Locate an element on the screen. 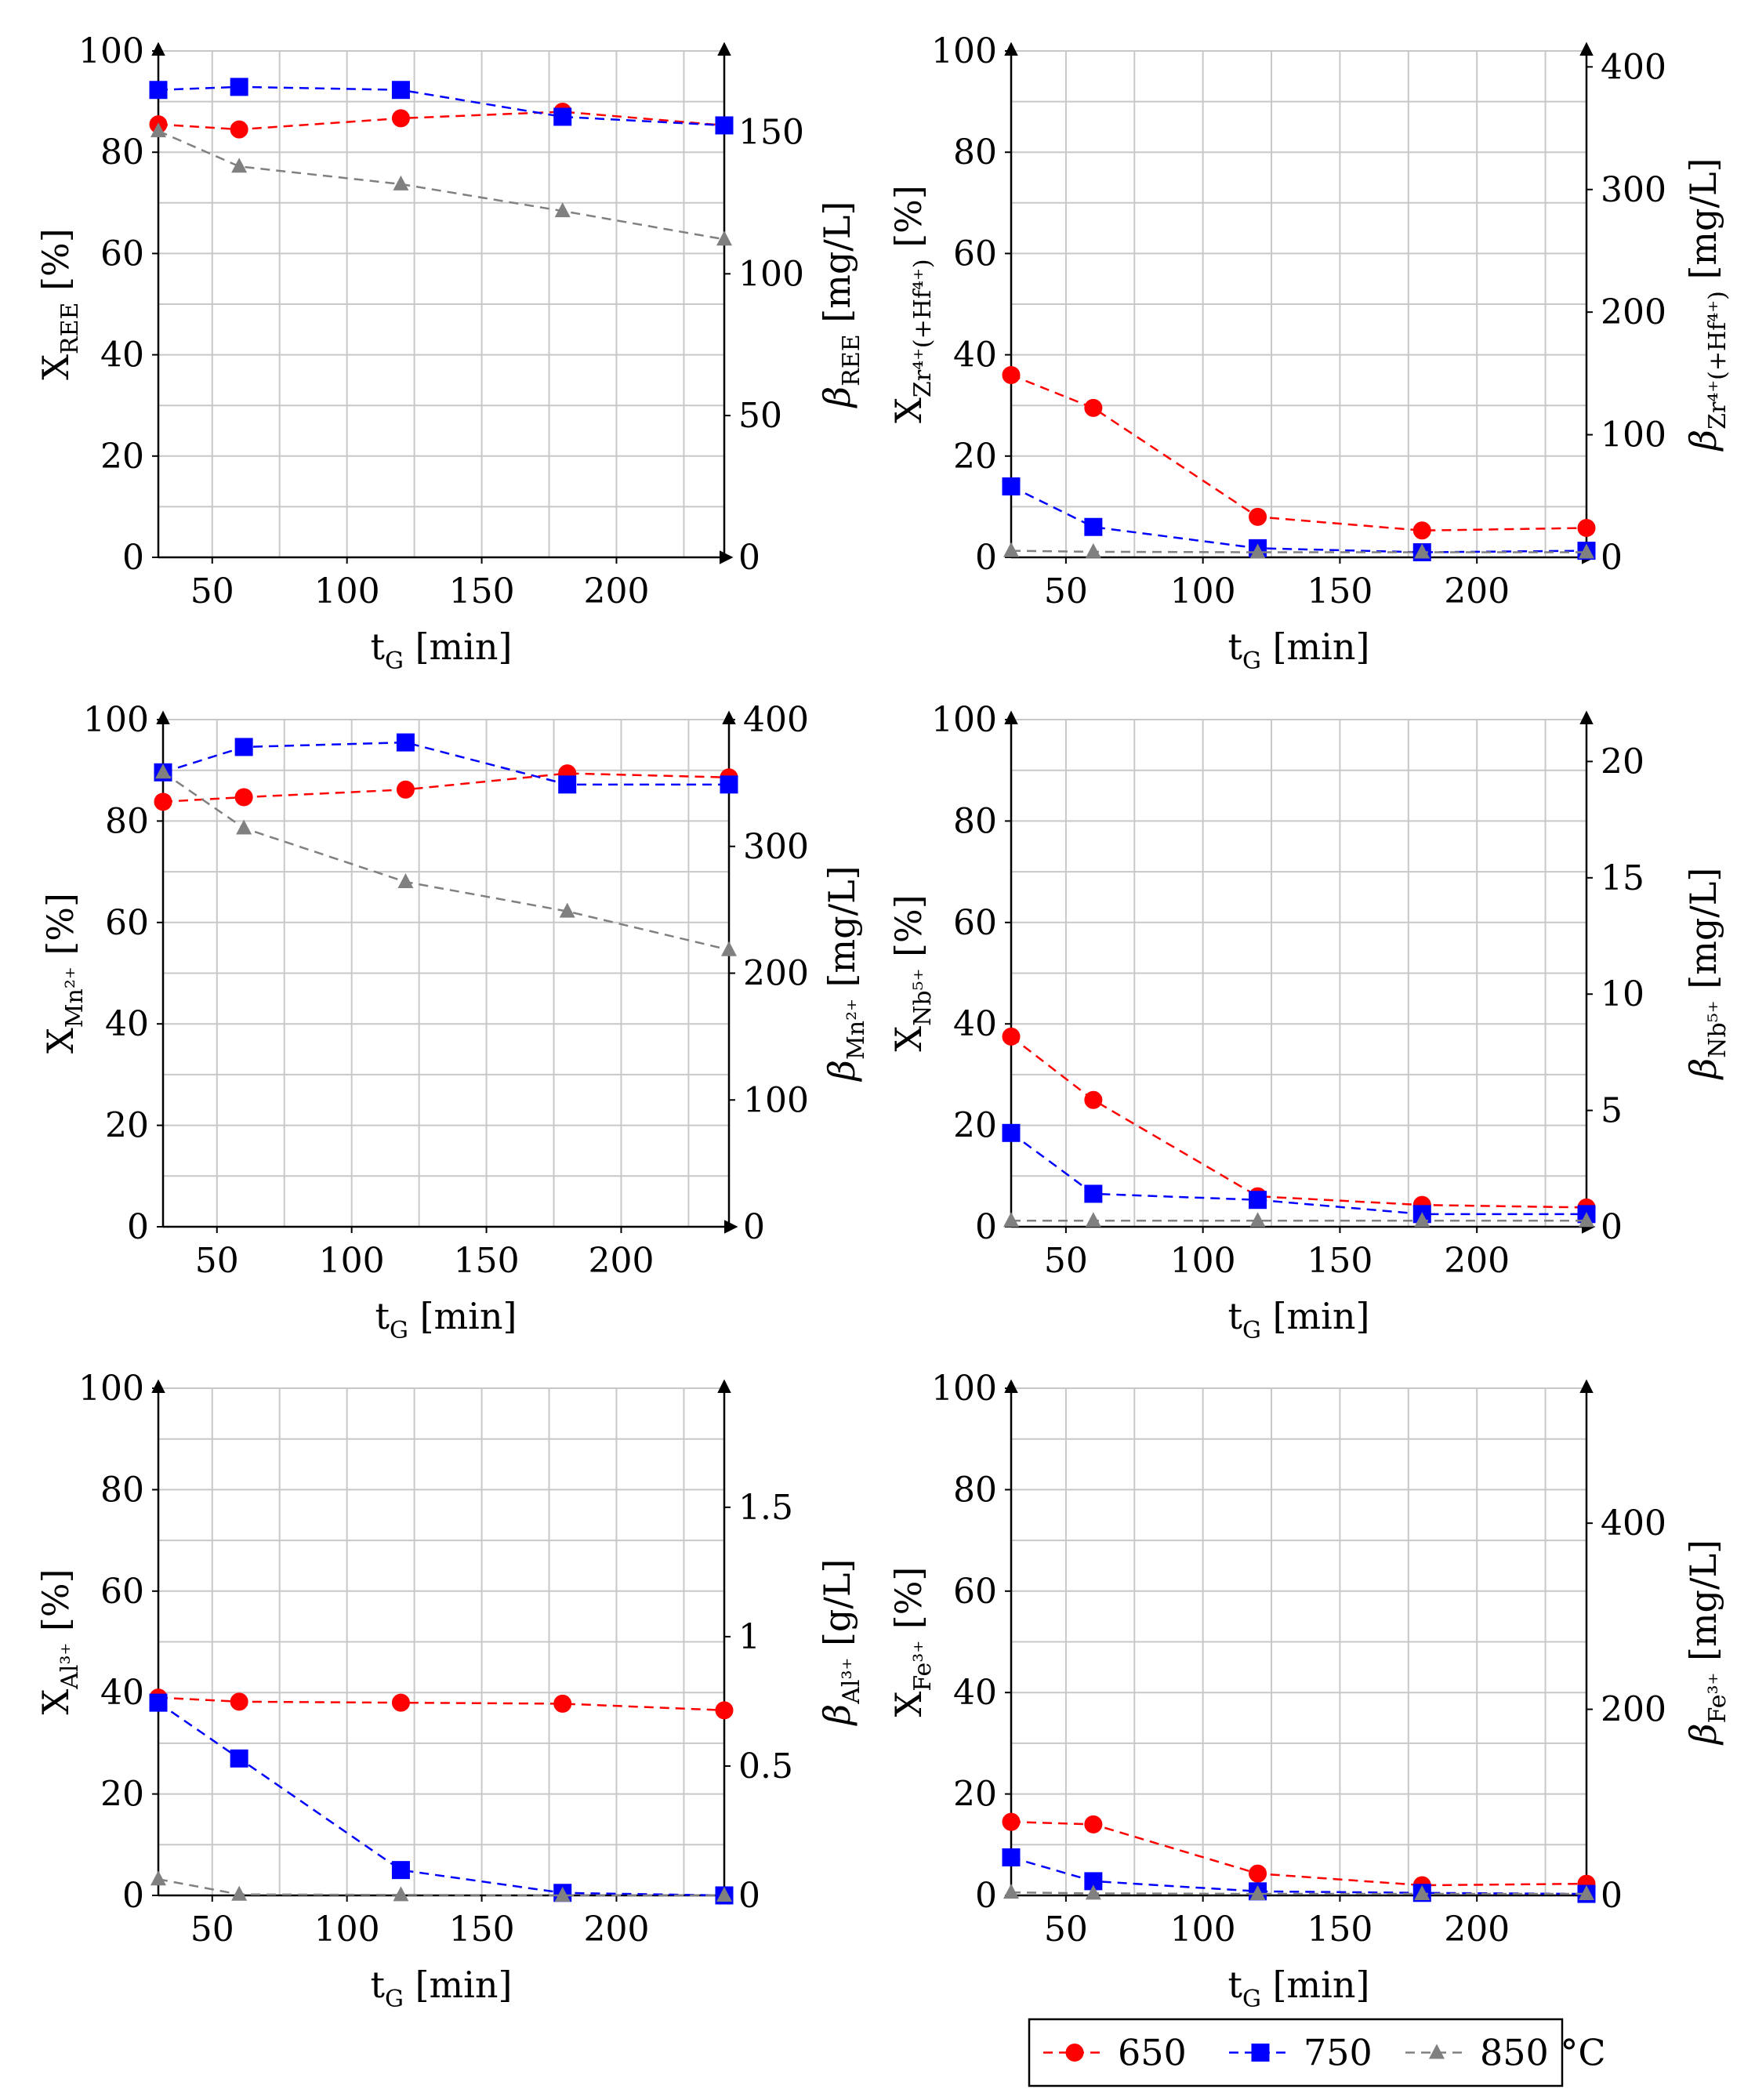  legend-label: 650 is located at coordinates (1152, 2053).